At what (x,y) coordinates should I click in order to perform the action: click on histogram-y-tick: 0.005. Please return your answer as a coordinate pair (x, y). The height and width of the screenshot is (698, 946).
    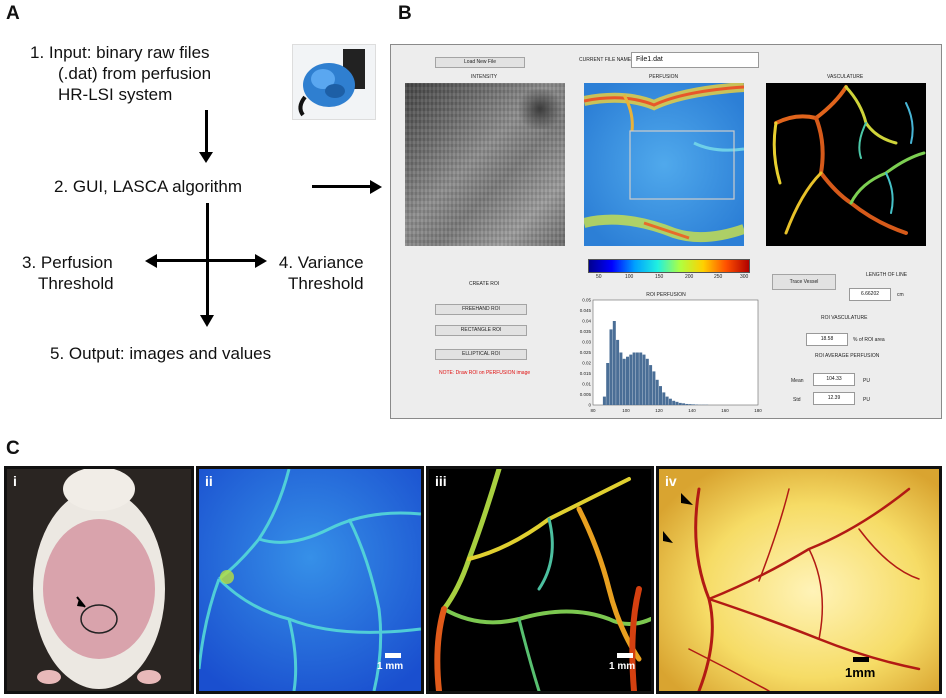
    Looking at the image, I should click on (586, 394).